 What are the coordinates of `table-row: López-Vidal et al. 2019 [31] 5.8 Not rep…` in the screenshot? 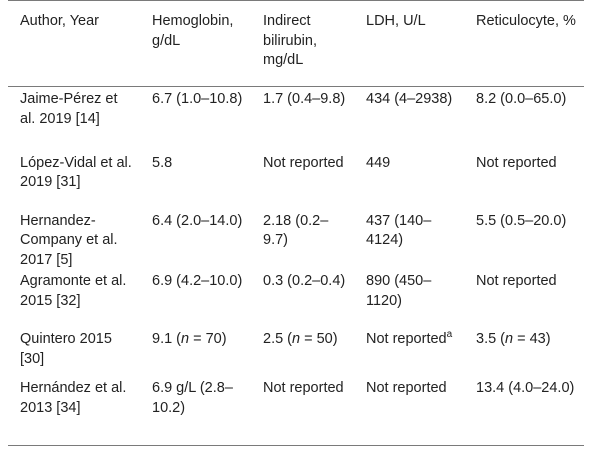 It's located at (296, 182).